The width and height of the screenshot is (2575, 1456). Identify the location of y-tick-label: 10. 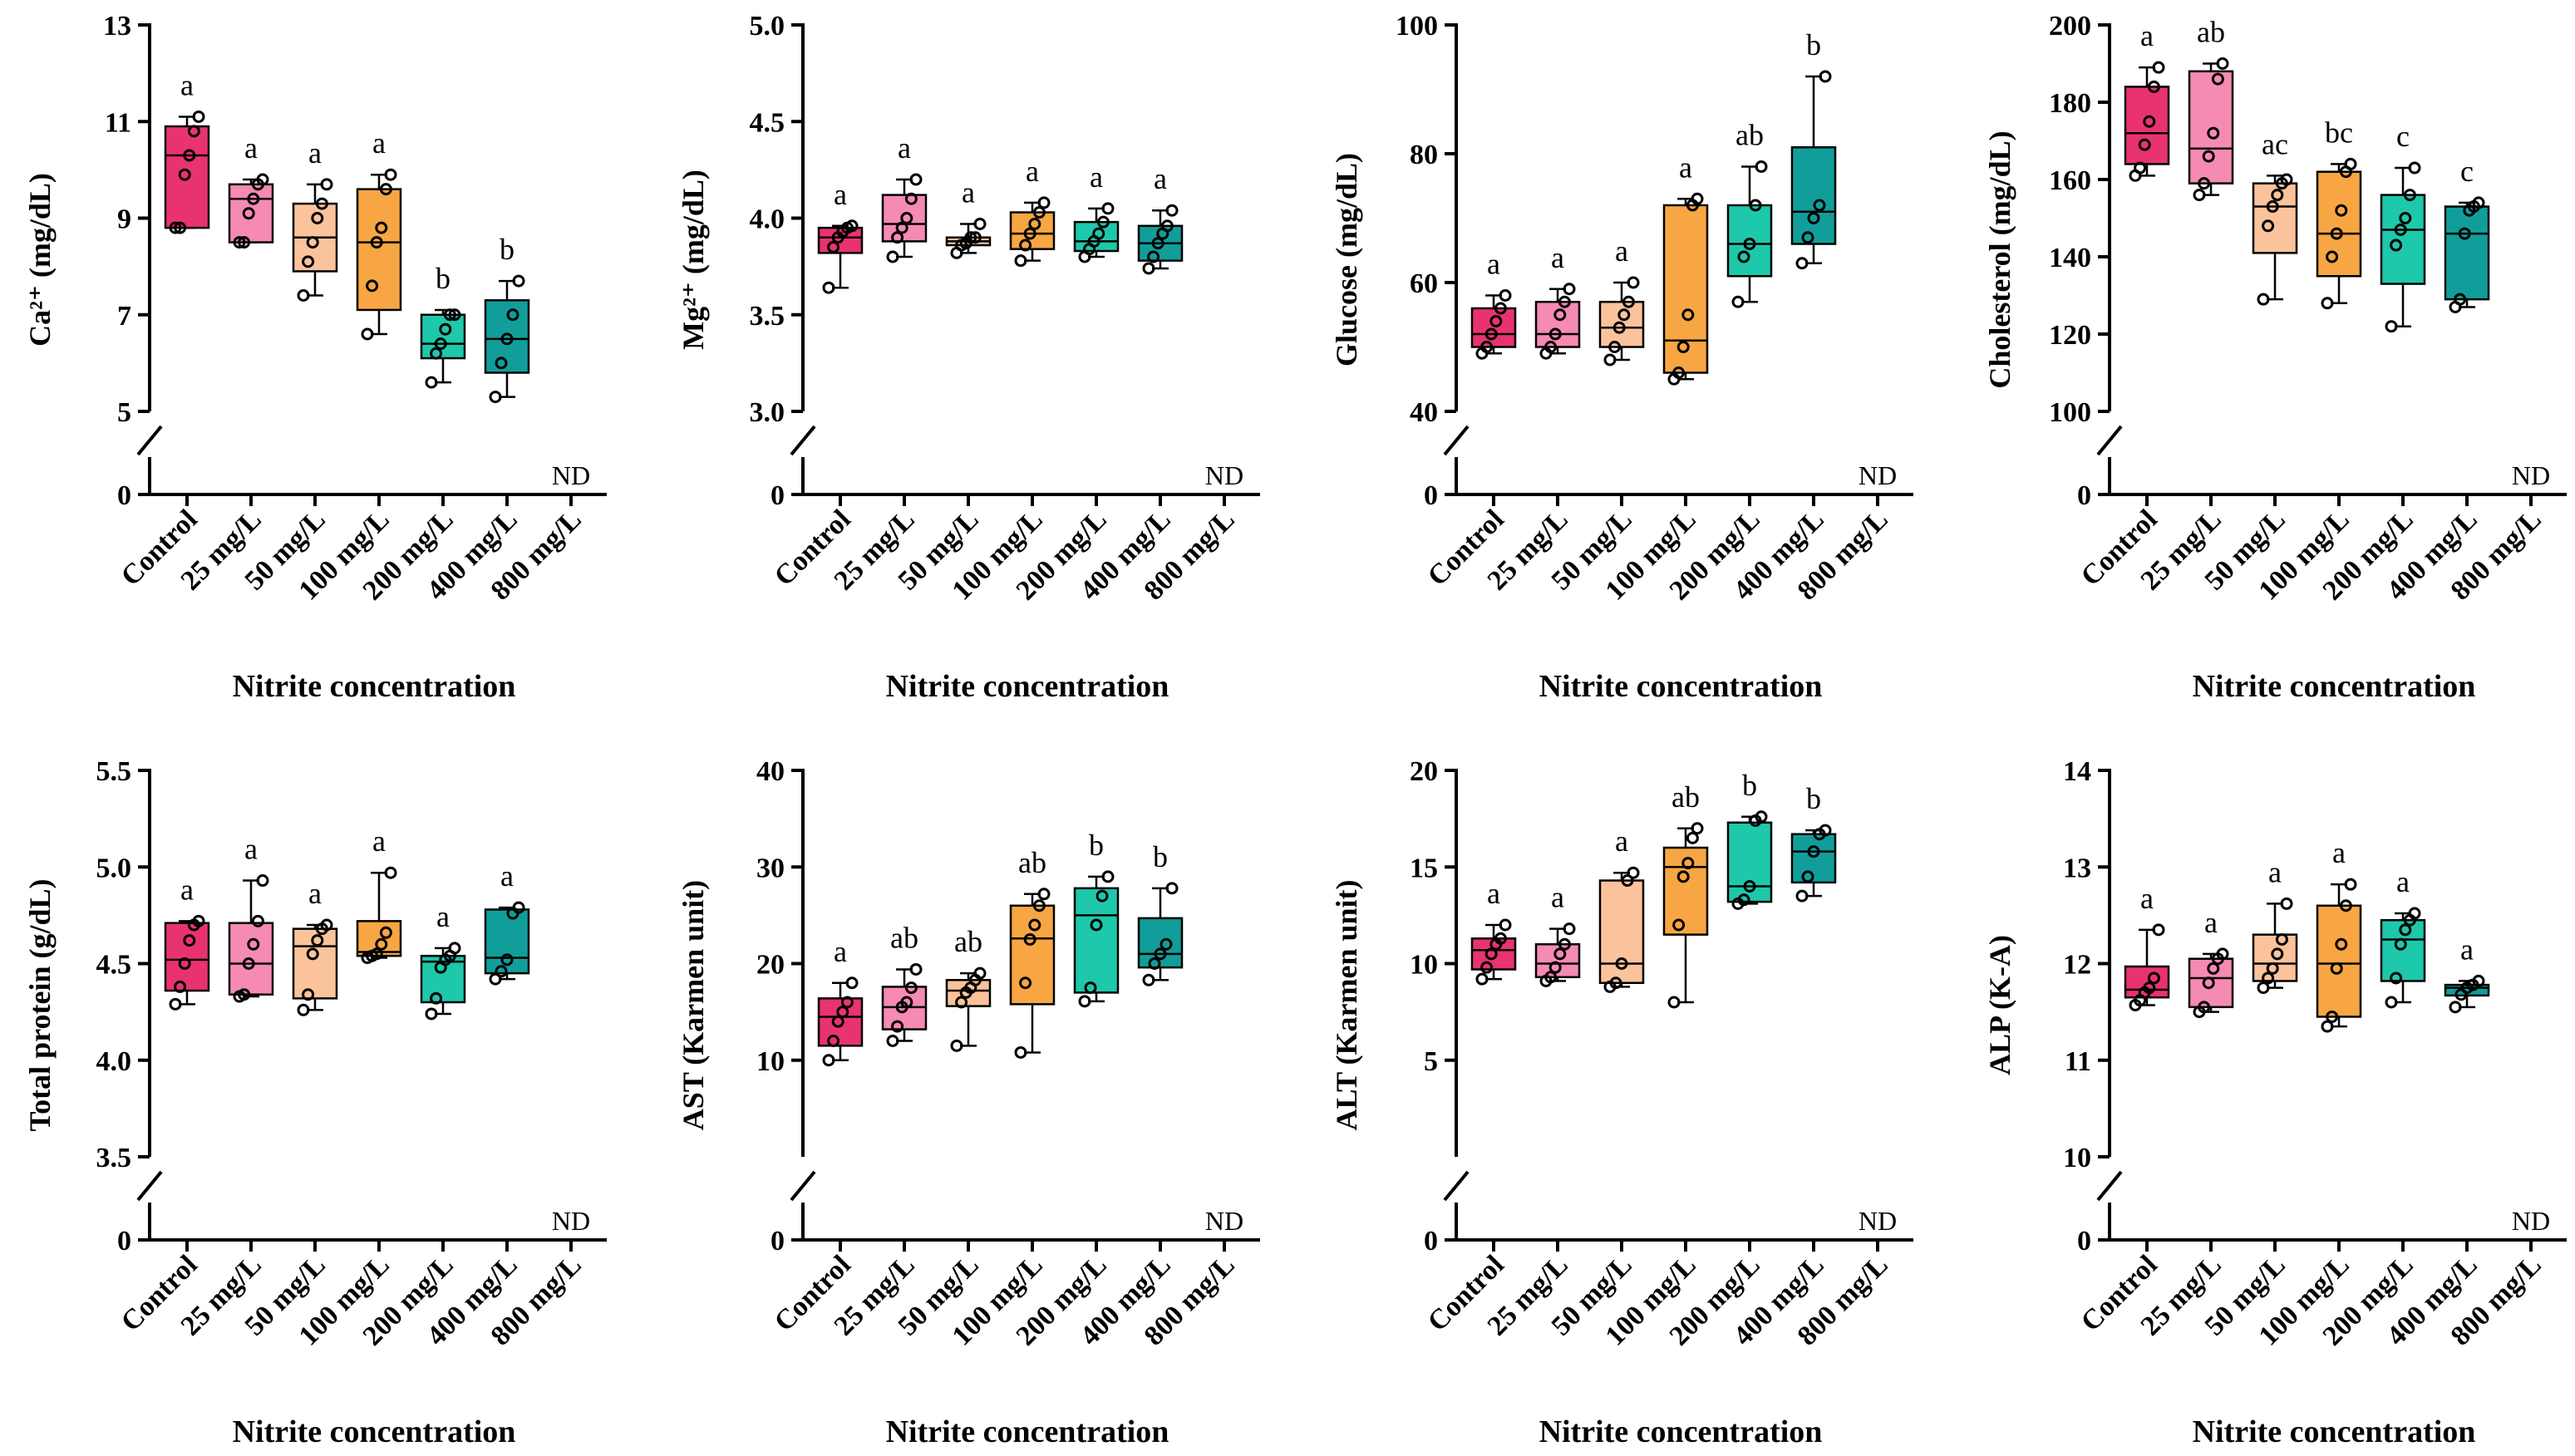
(770, 1061).